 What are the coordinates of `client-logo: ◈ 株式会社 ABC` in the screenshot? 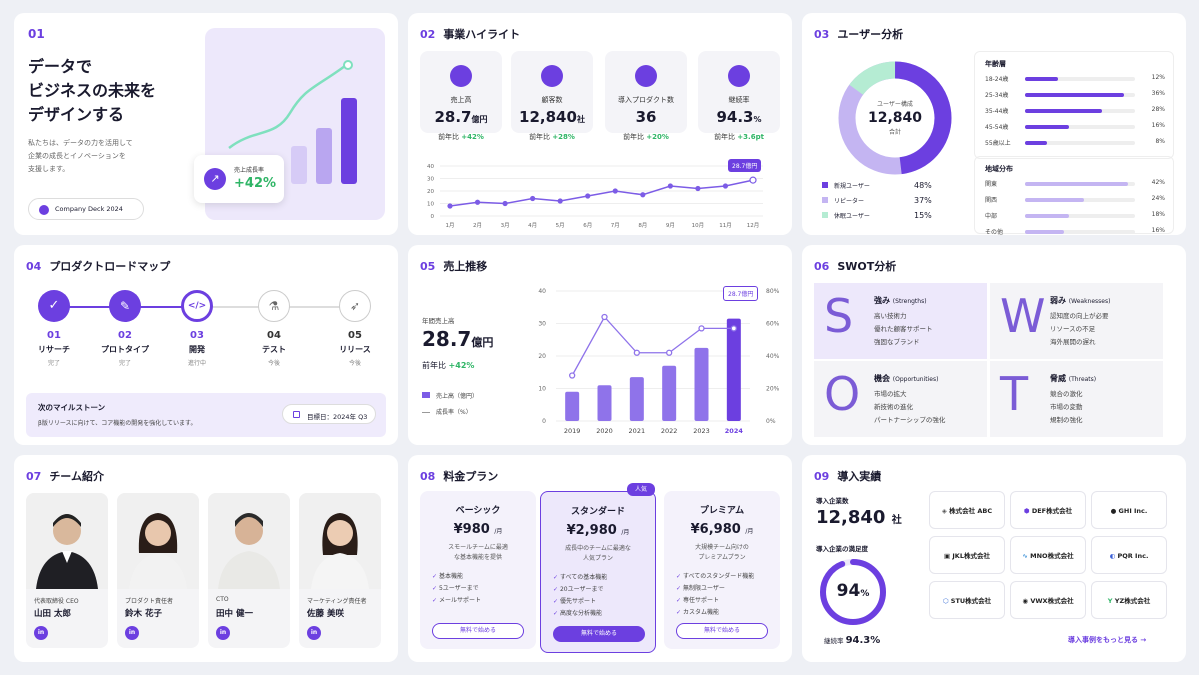 It's located at (967, 510).